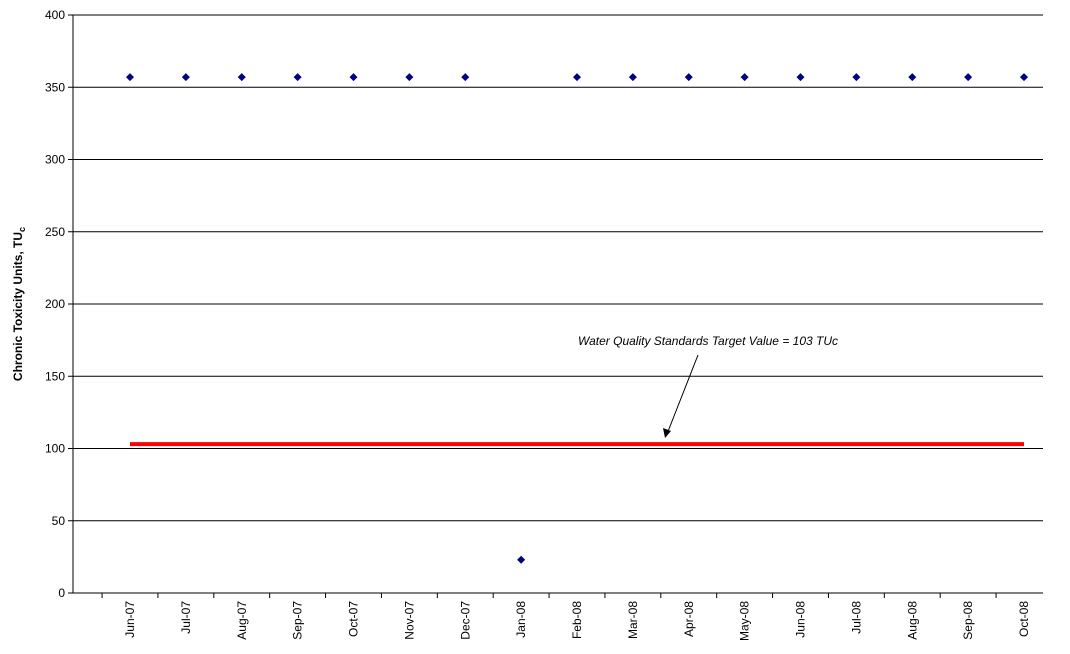 Image resolution: width=1070 pixels, height=654 pixels. Describe the element at coordinates (55, 376) in the screenshot. I see `y-tick-label: 150` at that location.